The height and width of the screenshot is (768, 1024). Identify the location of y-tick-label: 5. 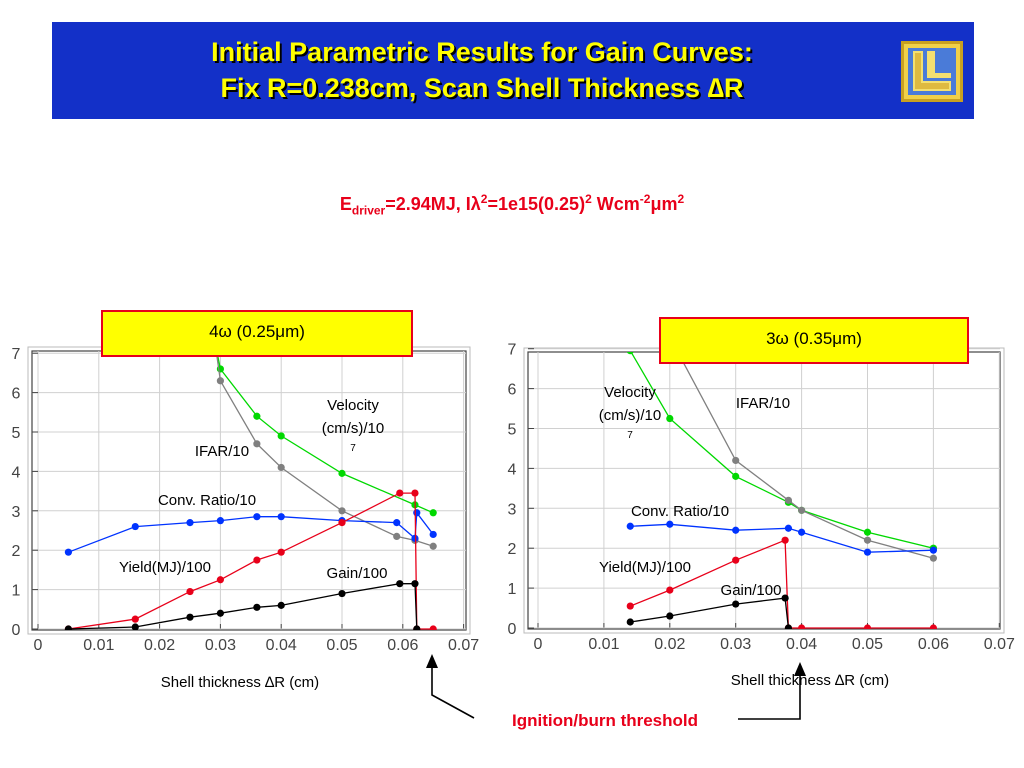
(512, 430).